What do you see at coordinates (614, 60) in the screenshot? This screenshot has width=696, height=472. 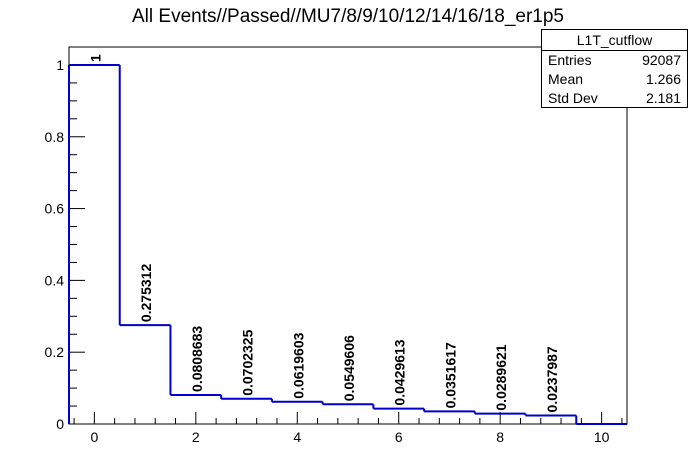 I see `stats-entries-row: Entries 92087` at bounding box center [614, 60].